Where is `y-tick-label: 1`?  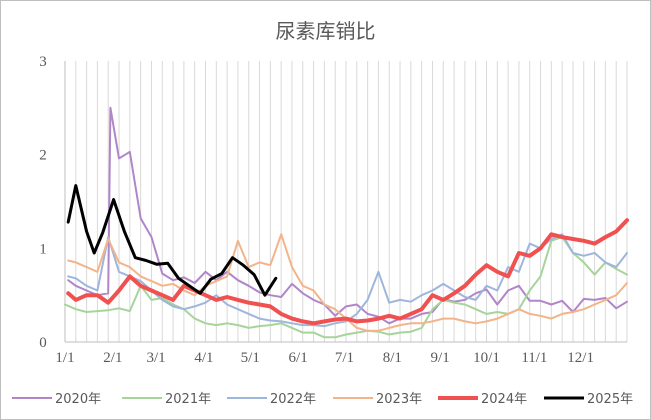
y-tick-label: 1 is located at coordinates (43, 249).